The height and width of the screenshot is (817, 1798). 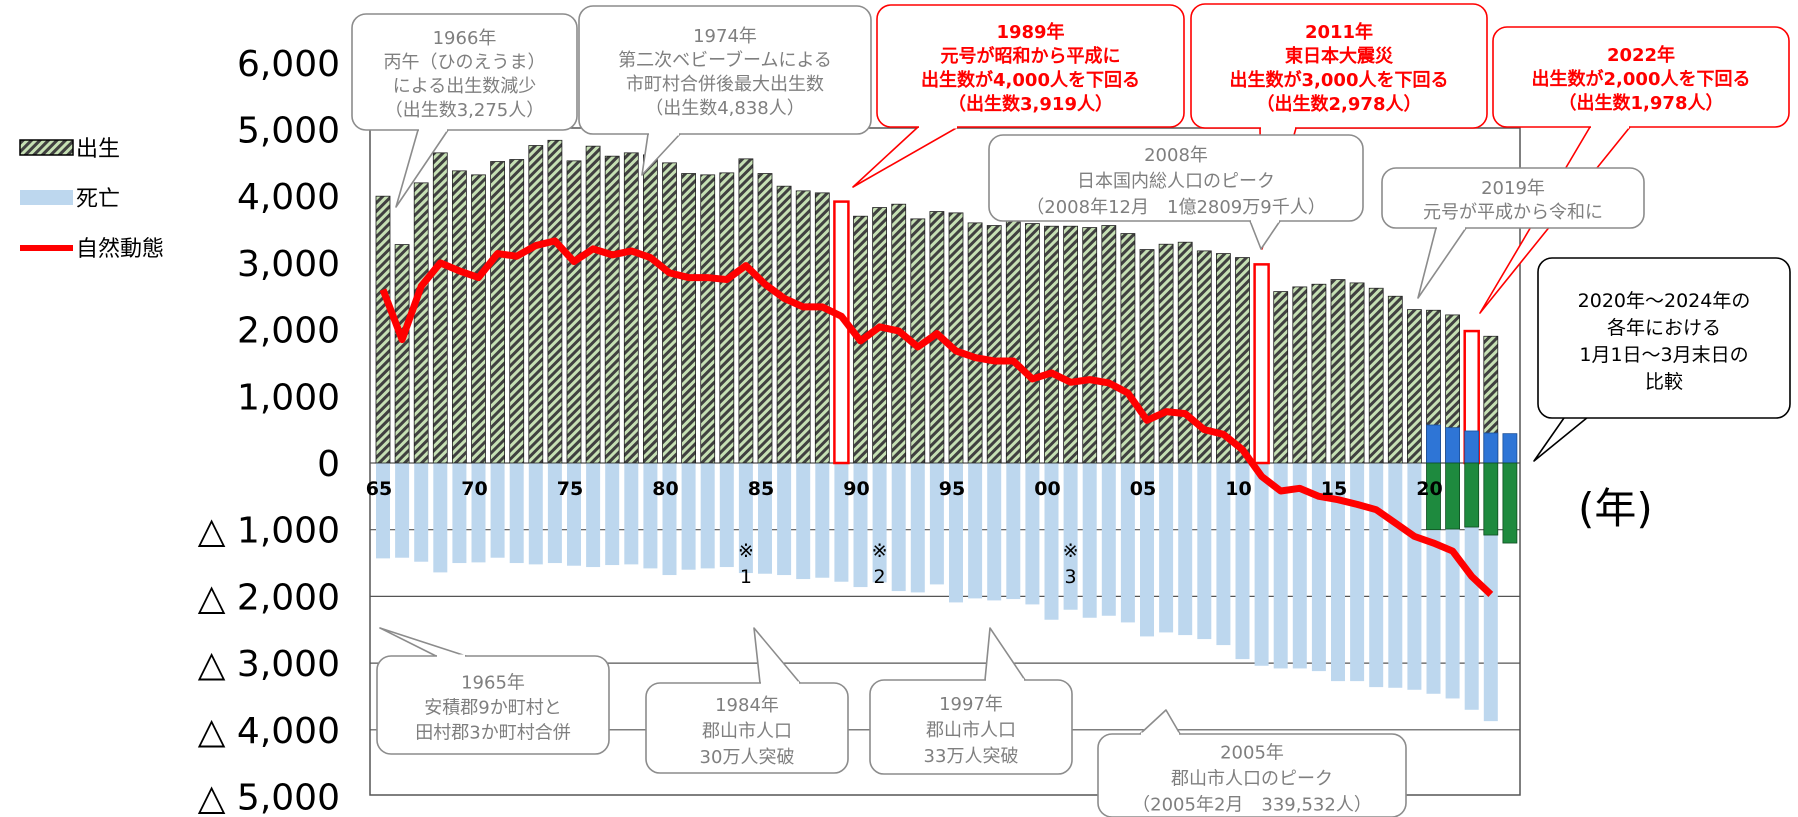 I want to click on q1-comparison-bars, so click(x=1472, y=484).